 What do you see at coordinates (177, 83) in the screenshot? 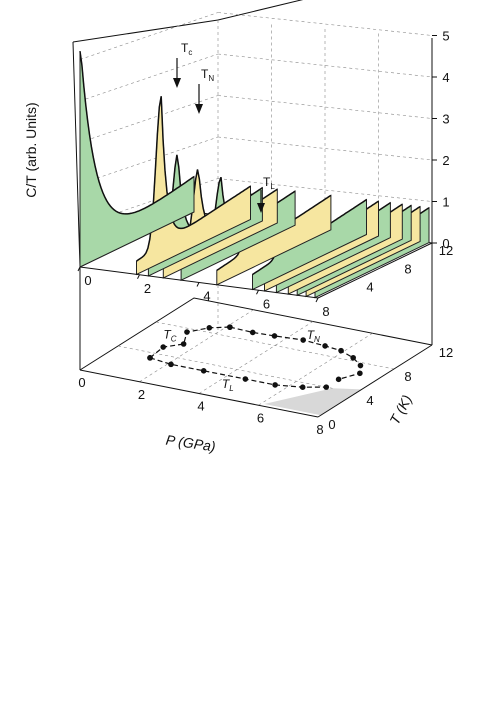
I see `arrowhead-tc` at bounding box center [177, 83].